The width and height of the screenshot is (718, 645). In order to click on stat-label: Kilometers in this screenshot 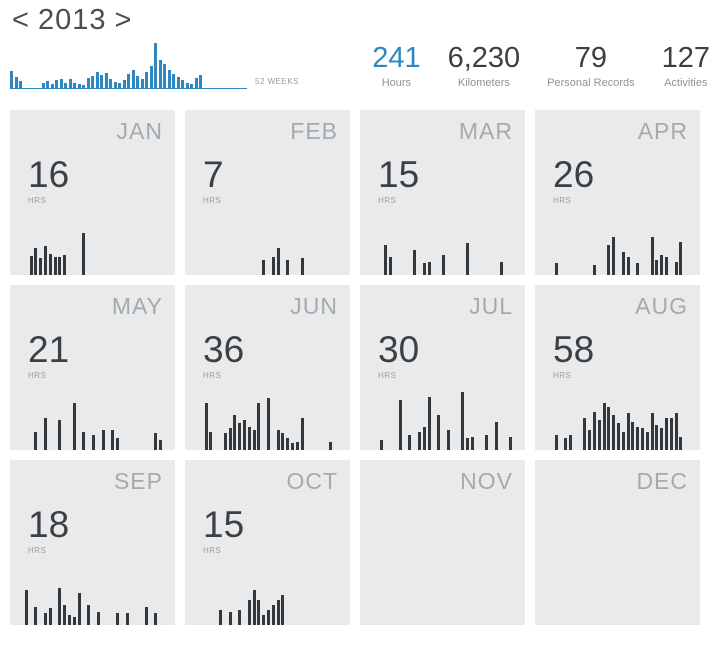, I will do `click(483, 83)`.